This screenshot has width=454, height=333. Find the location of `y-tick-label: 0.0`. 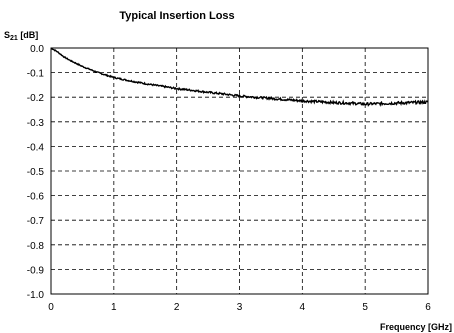

y-tick-label: 0.0 is located at coordinates (37, 49).